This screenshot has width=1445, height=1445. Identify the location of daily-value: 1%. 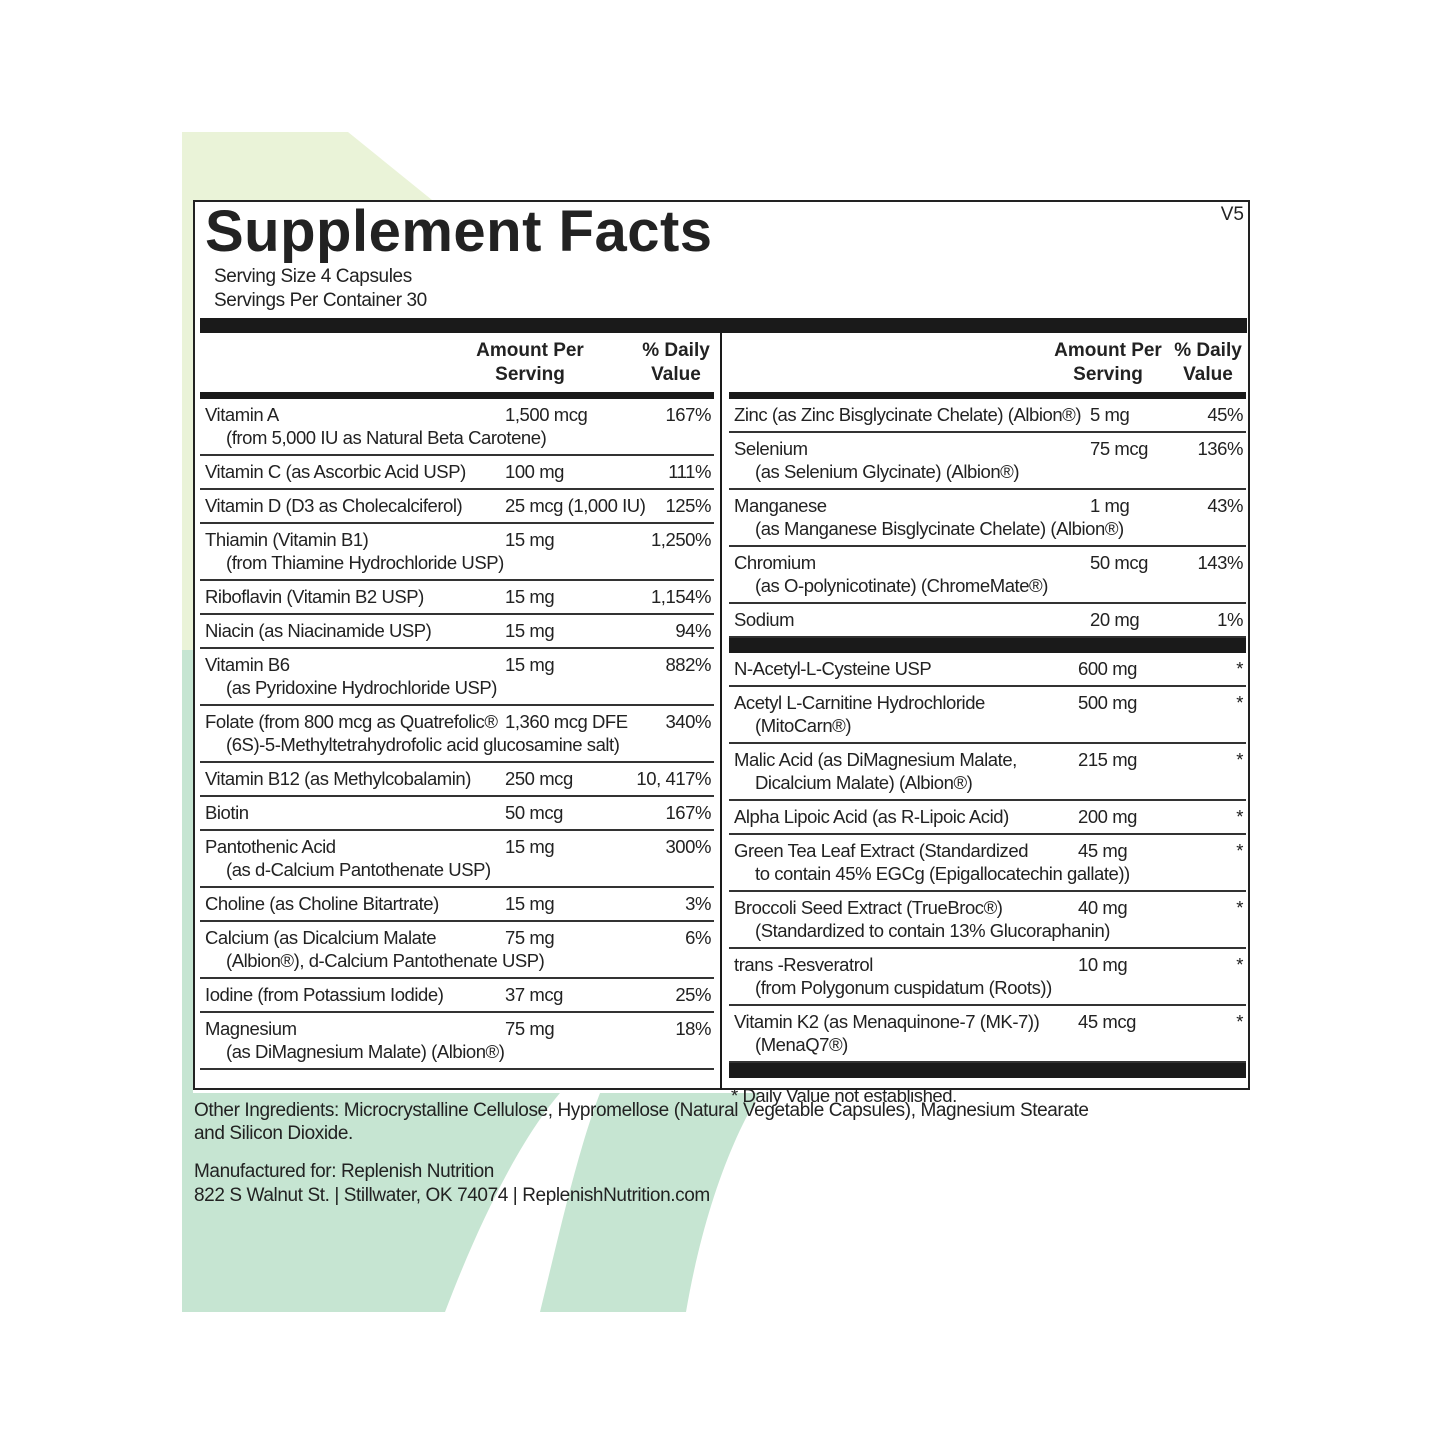
(1230, 619).